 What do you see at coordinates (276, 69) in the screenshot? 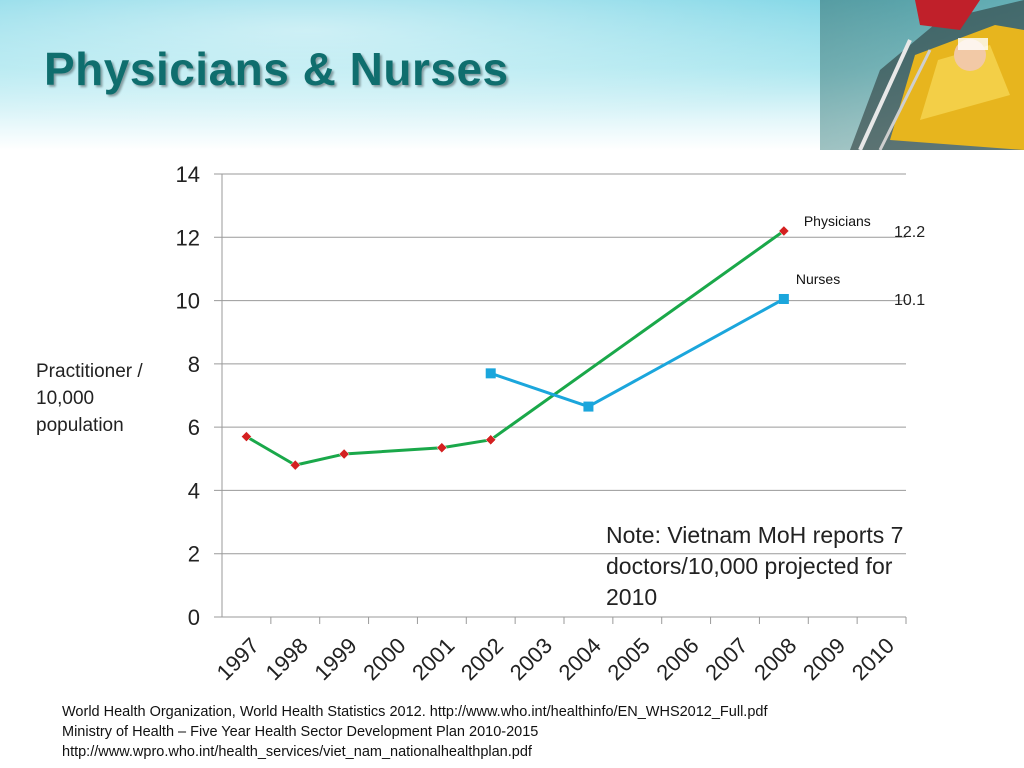
I see `slide-title: Physicians & Nurses` at bounding box center [276, 69].